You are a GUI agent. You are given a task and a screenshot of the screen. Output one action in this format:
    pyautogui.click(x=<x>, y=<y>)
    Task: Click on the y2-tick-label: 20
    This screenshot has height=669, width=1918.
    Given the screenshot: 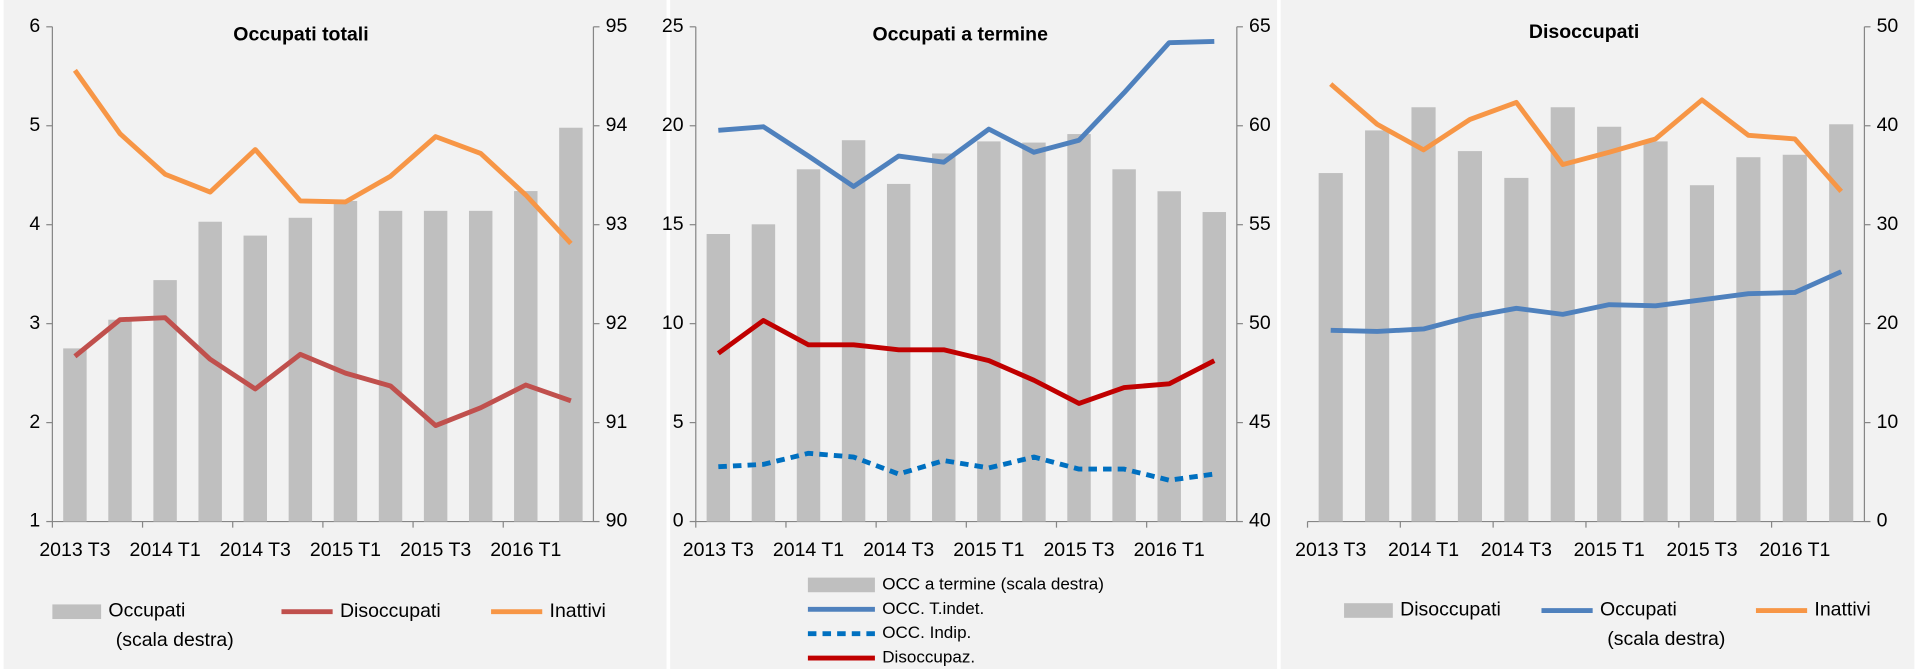 What is the action you would take?
    pyautogui.click(x=1888, y=323)
    